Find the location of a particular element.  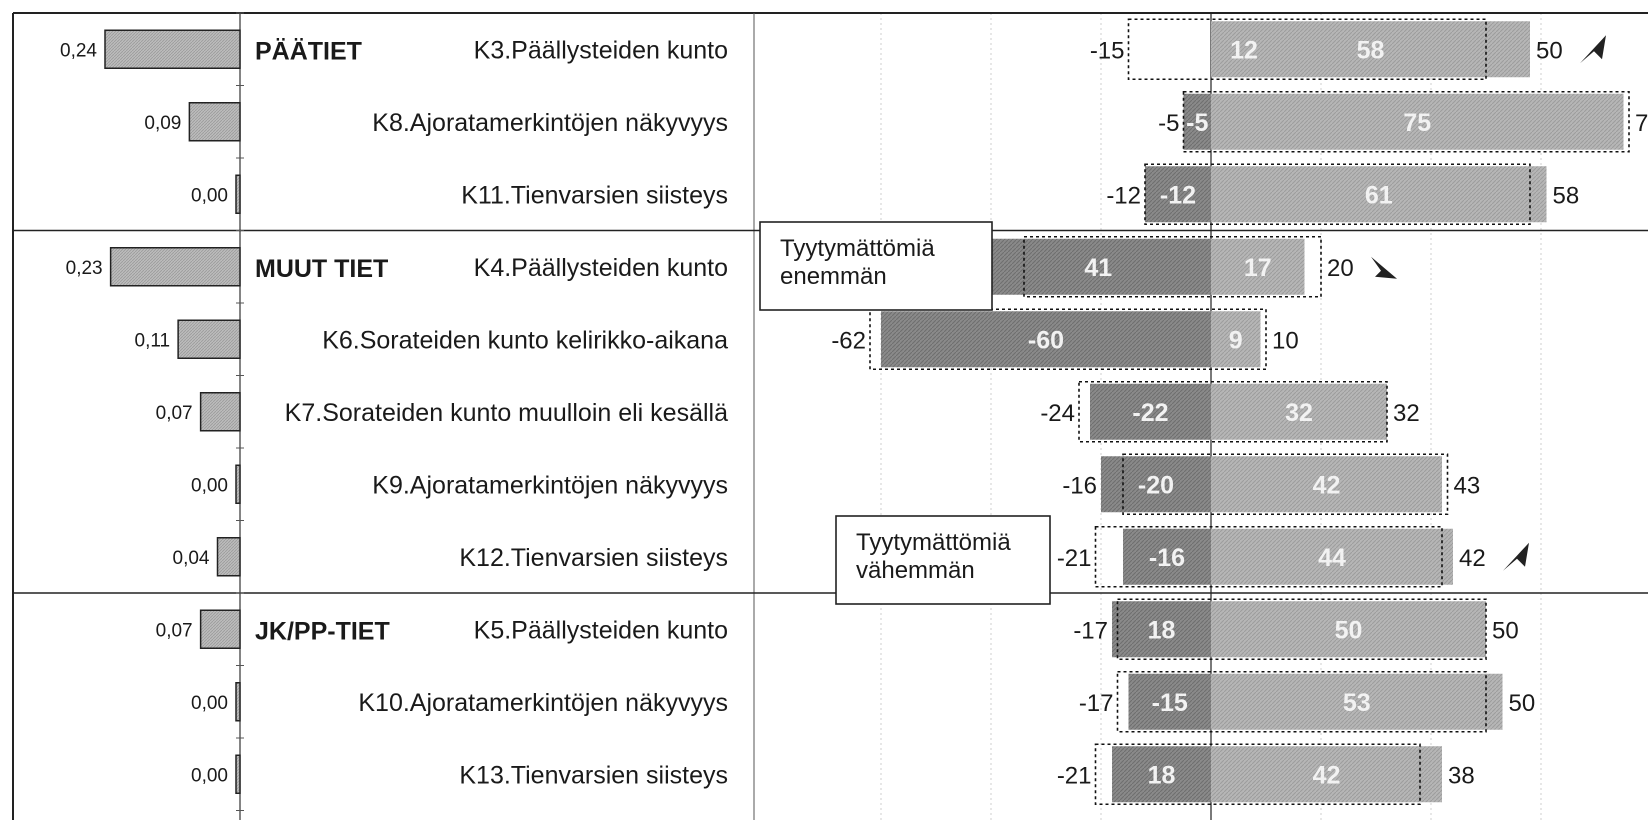

weight-label: 0,09 is located at coordinates (162, 123).